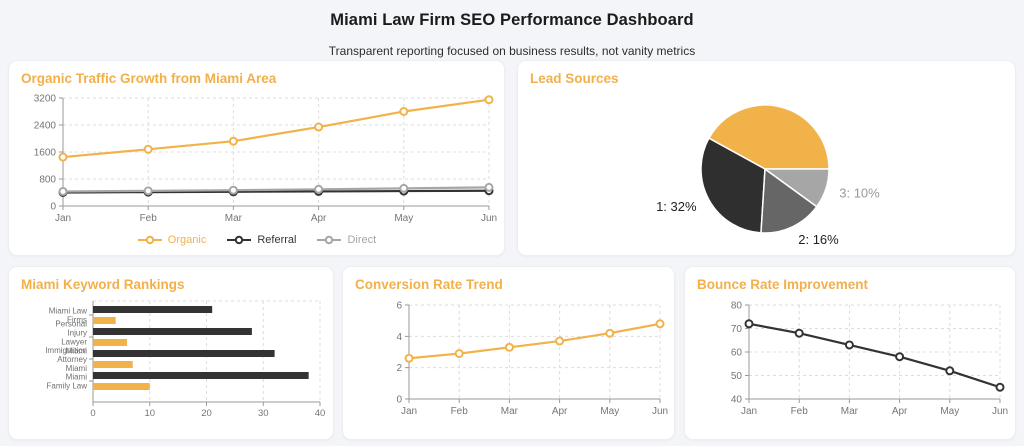  I want to click on svg-text: 60, so click(737, 353).